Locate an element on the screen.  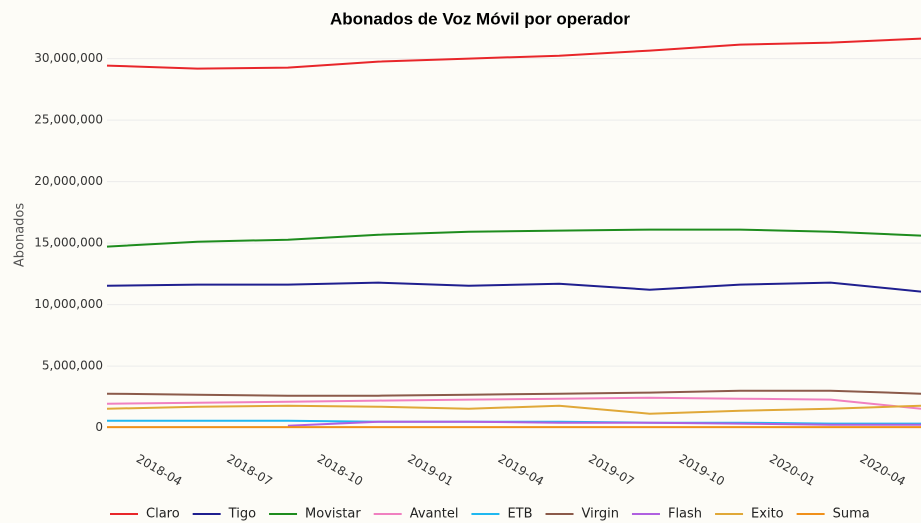
x-tick-label: 2020-04 is located at coordinates (882, 470).